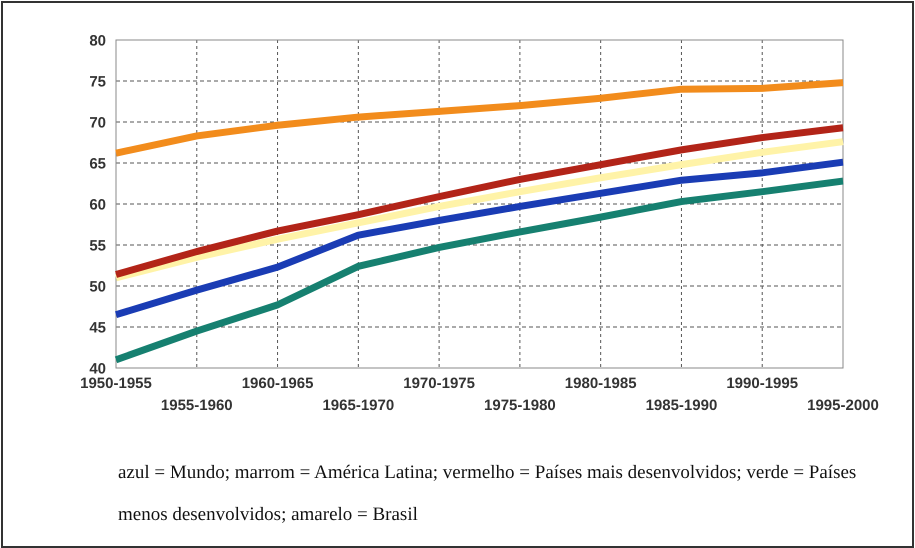 The width and height of the screenshot is (915, 548). I want to click on y-tick-label: 40, so click(97, 369).